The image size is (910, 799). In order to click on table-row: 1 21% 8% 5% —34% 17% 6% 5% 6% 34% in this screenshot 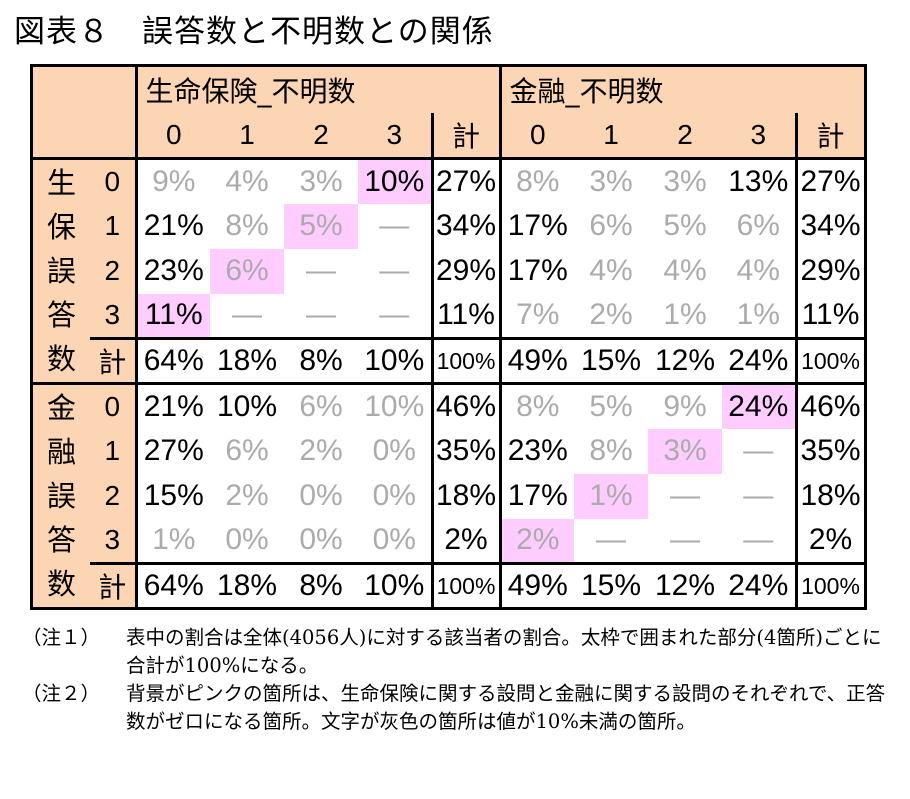, I will do `click(449, 226)`.